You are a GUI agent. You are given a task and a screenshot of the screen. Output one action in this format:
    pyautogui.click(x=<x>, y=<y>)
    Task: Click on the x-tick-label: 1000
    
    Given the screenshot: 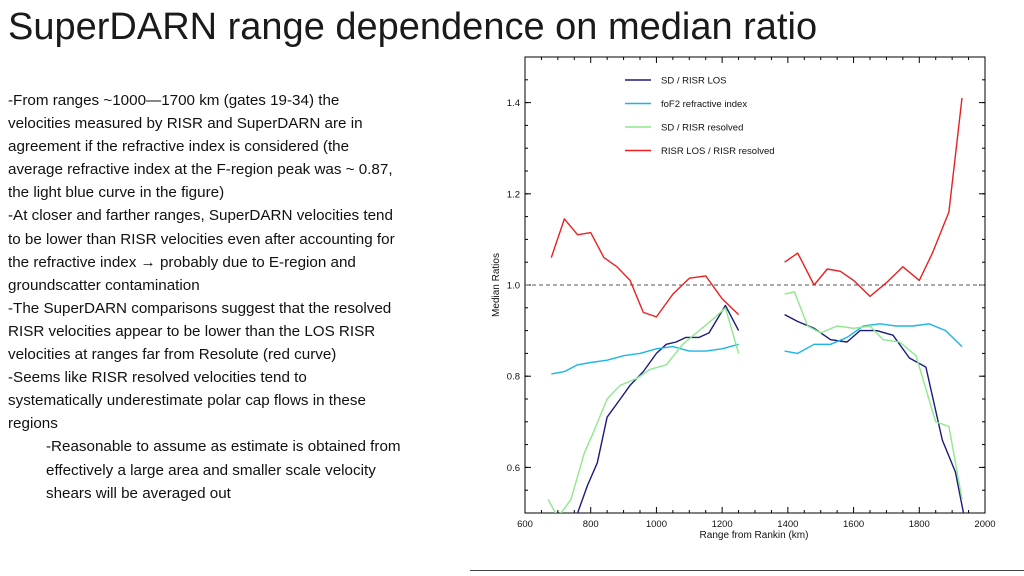 What is the action you would take?
    pyautogui.click(x=656, y=524)
    